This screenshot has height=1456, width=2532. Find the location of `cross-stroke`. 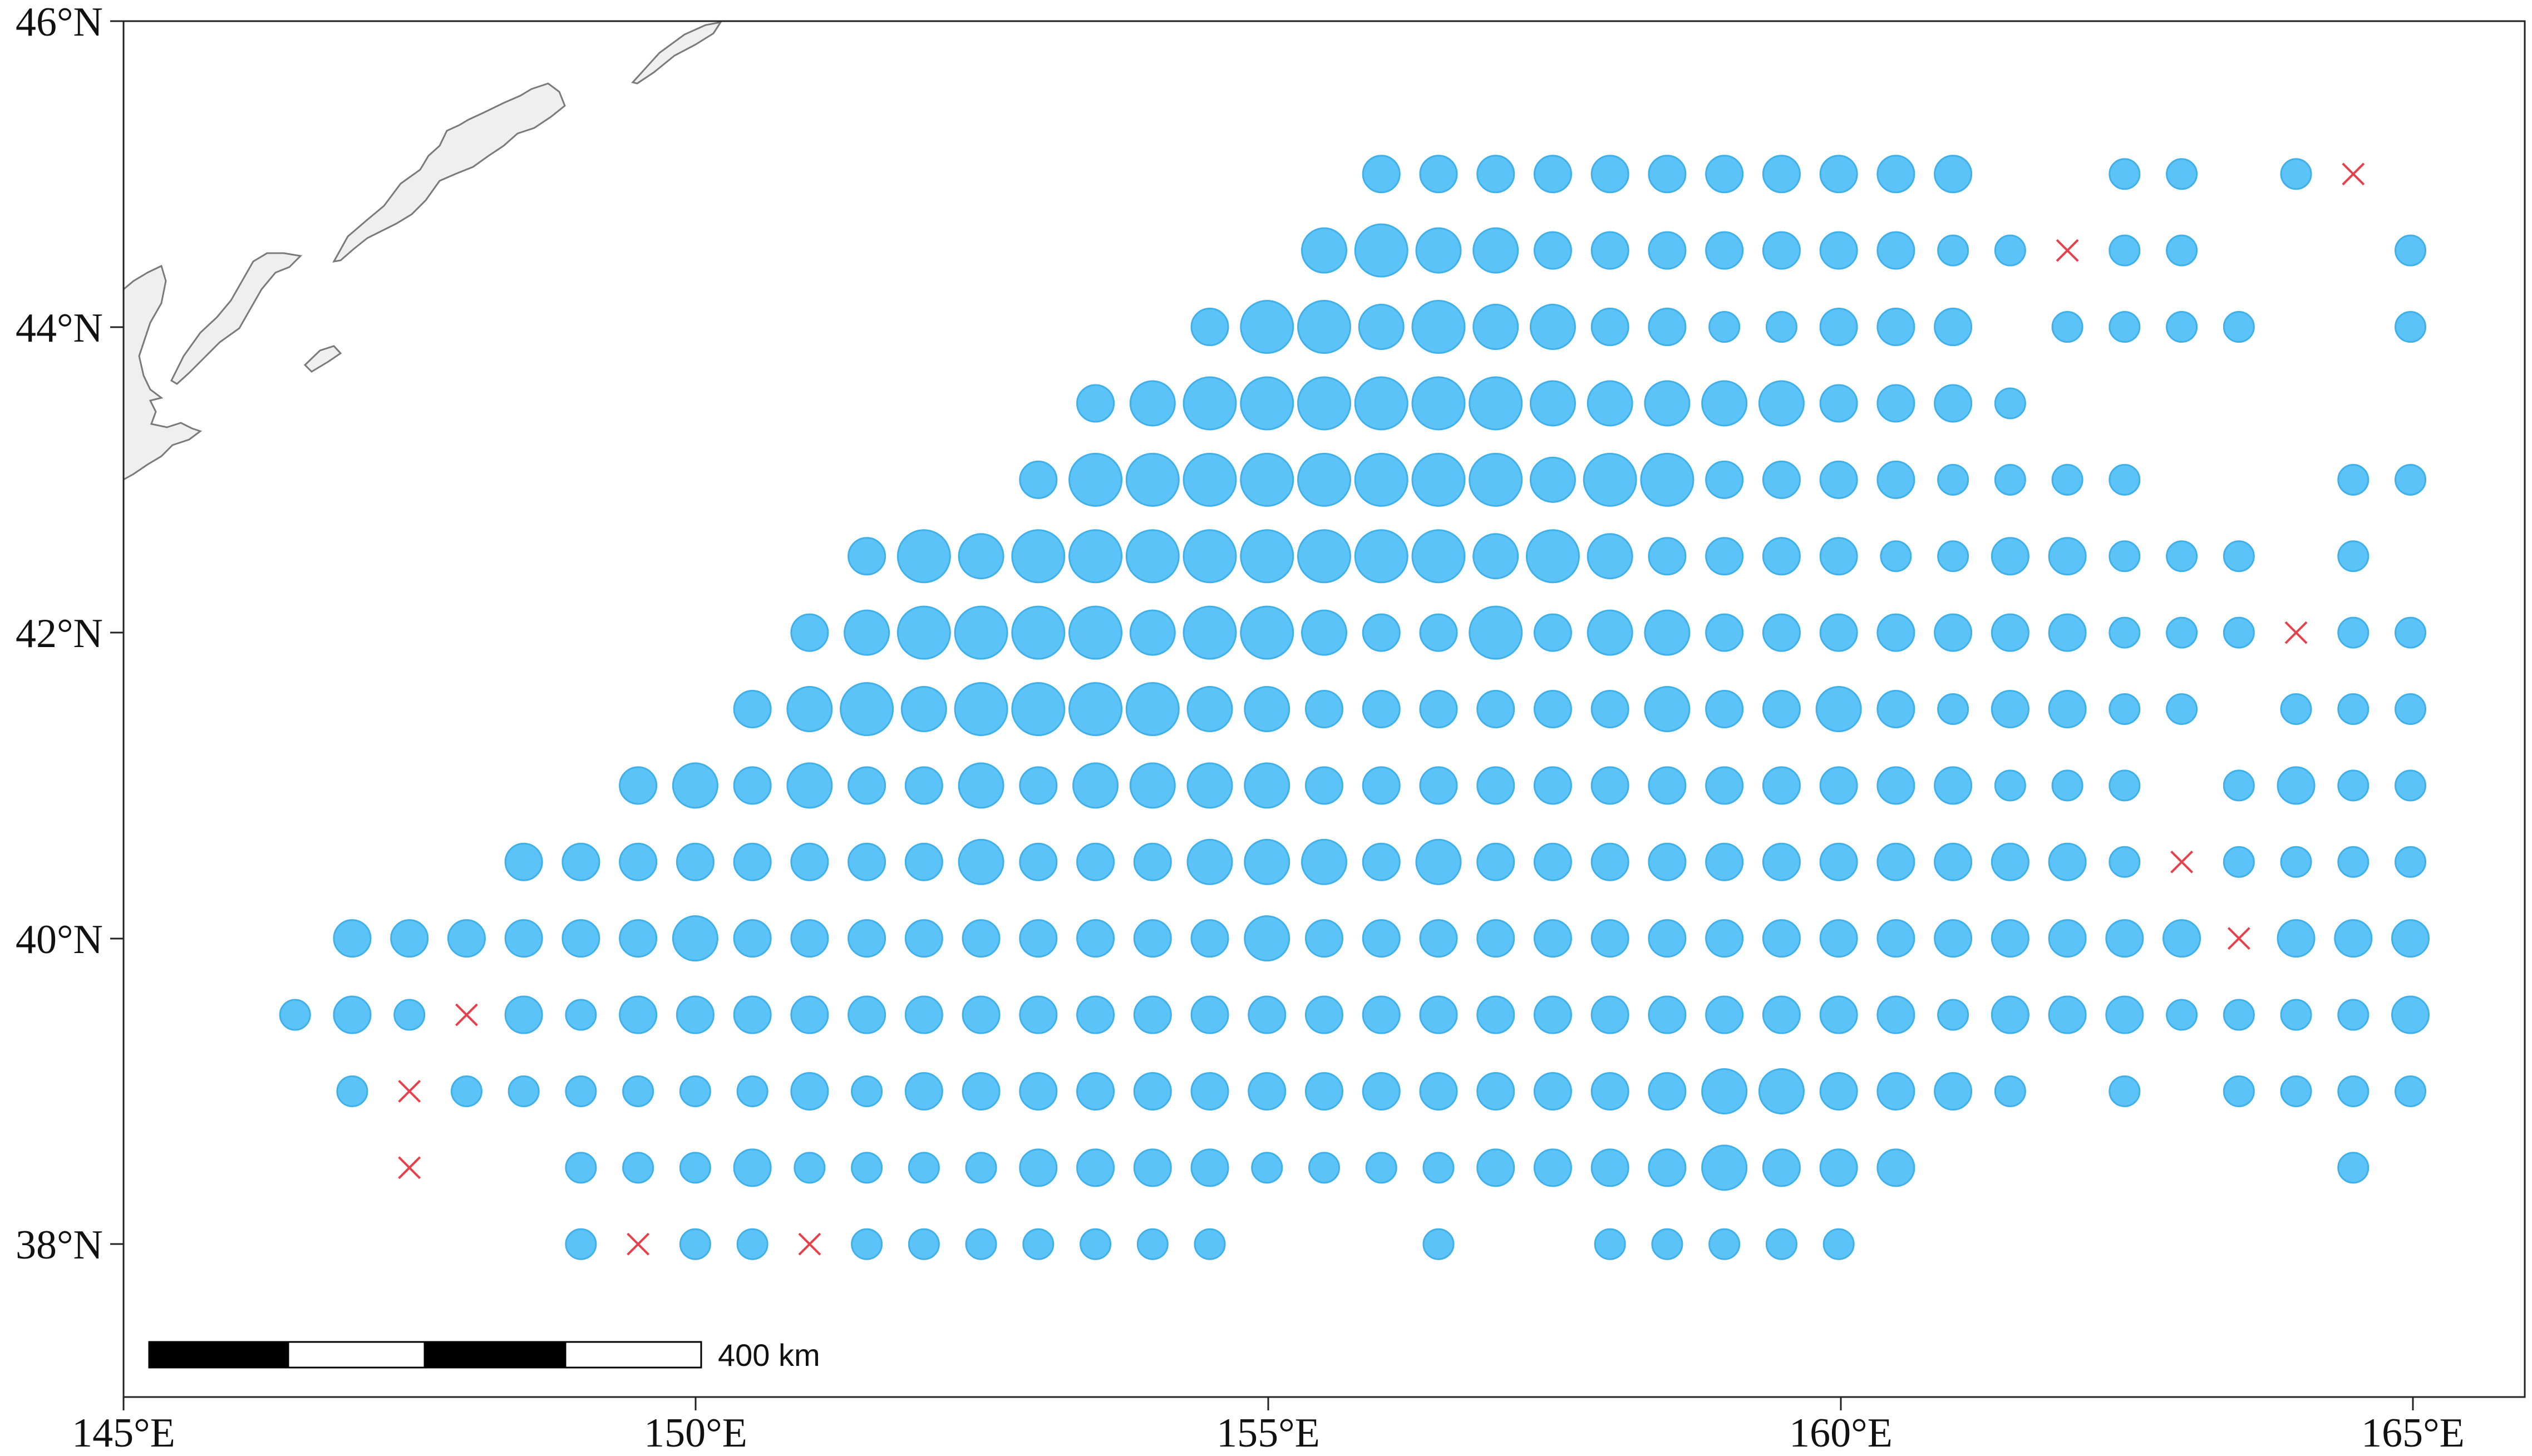

cross-stroke is located at coordinates (2181, 861).